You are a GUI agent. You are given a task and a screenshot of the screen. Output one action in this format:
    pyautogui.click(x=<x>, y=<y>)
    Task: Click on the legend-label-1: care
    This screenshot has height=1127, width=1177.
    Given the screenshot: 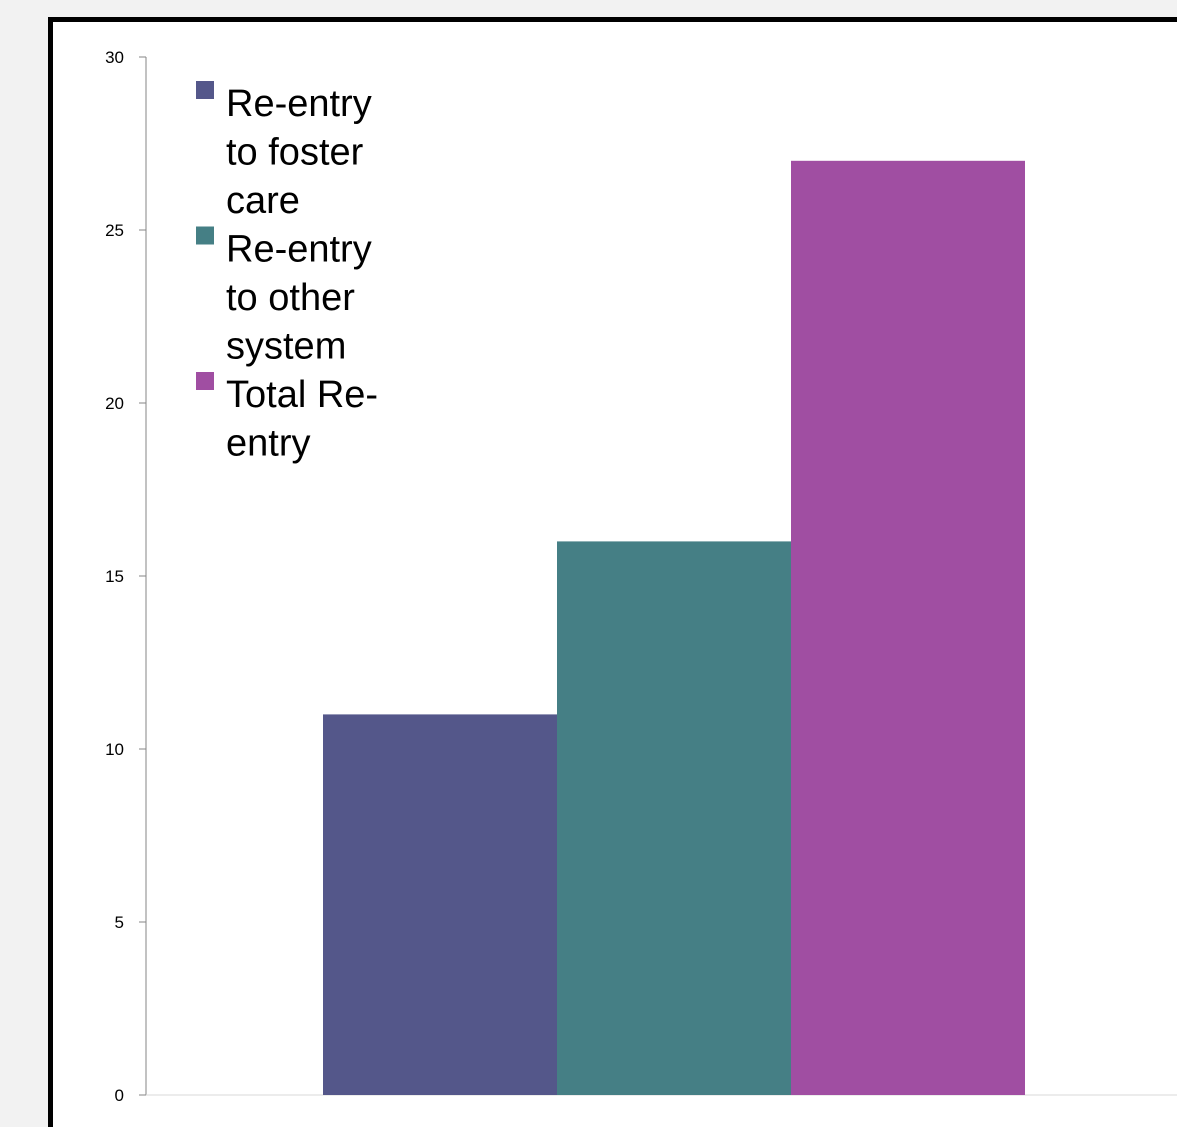 What is the action you would take?
    pyautogui.click(x=263, y=201)
    